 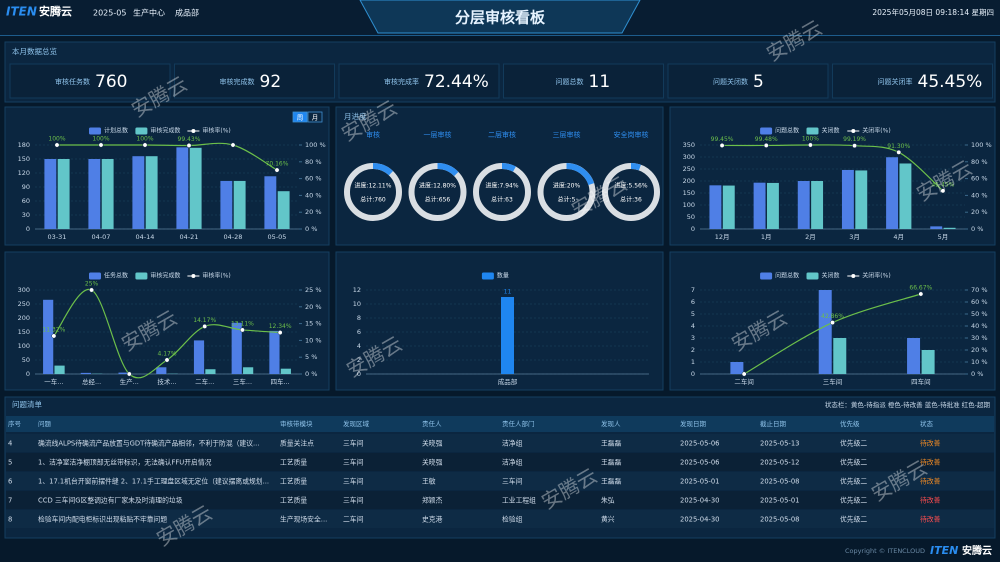 I want to click on ring-progress-label: 进度:12.80%, so click(x=437, y=186).